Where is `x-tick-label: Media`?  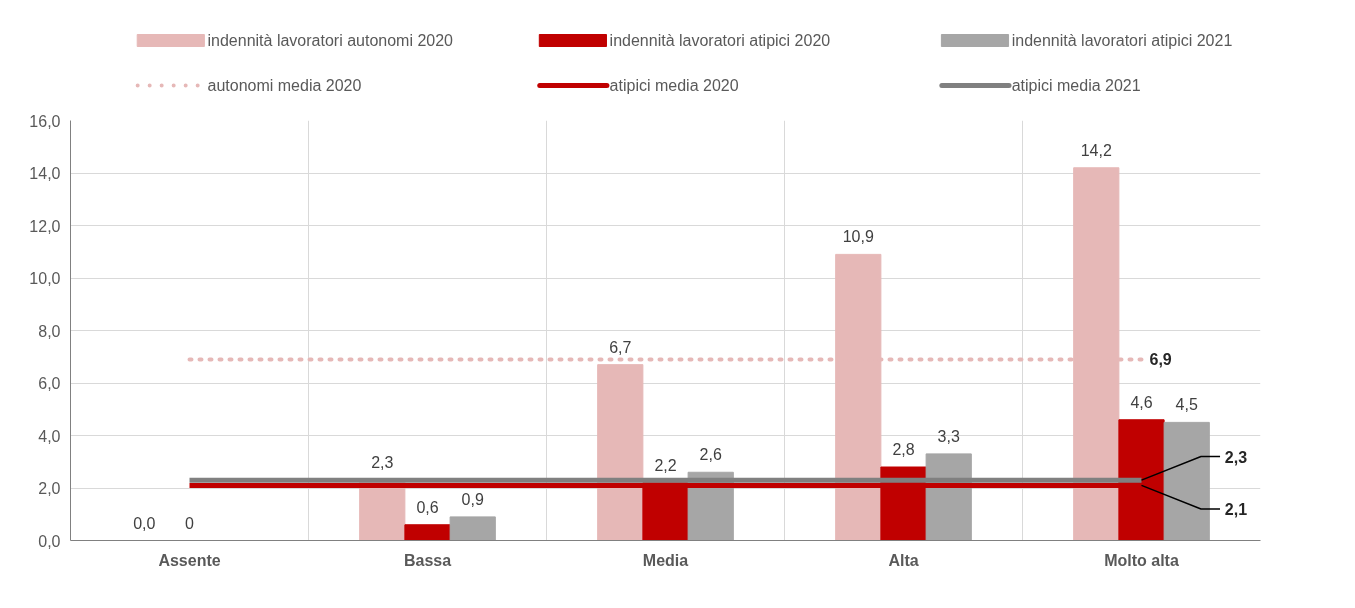 x-tick-label: Media is located at coordinates (665, 560).